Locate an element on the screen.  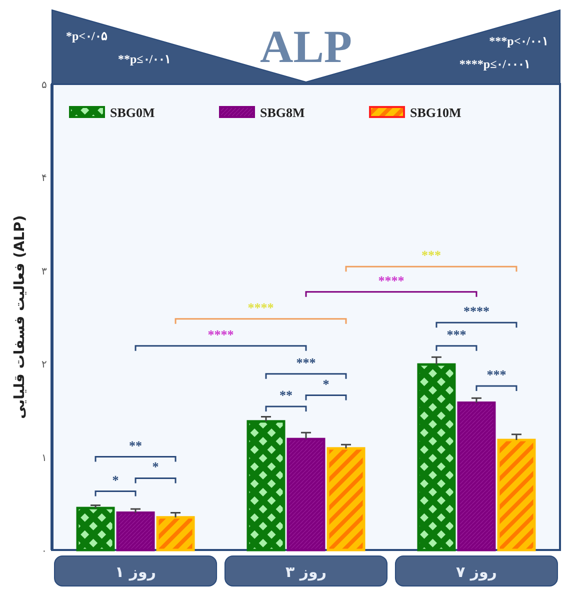
text: *p<۰/۰۵ is located at coordinates (87, 36).